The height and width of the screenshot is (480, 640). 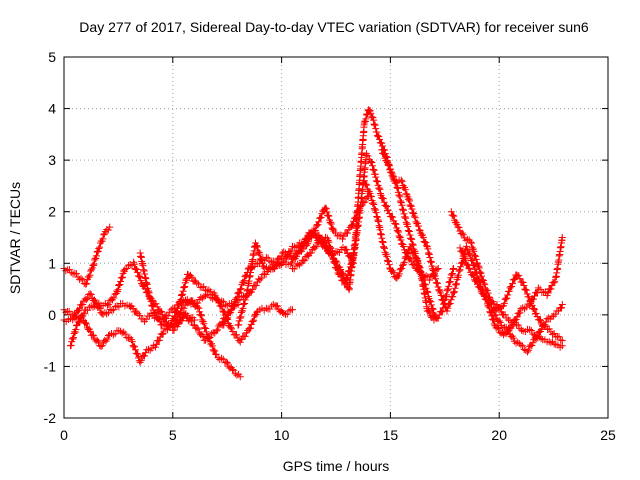 I want to click on x-tick-label: 0, so click(x=64, y=435).